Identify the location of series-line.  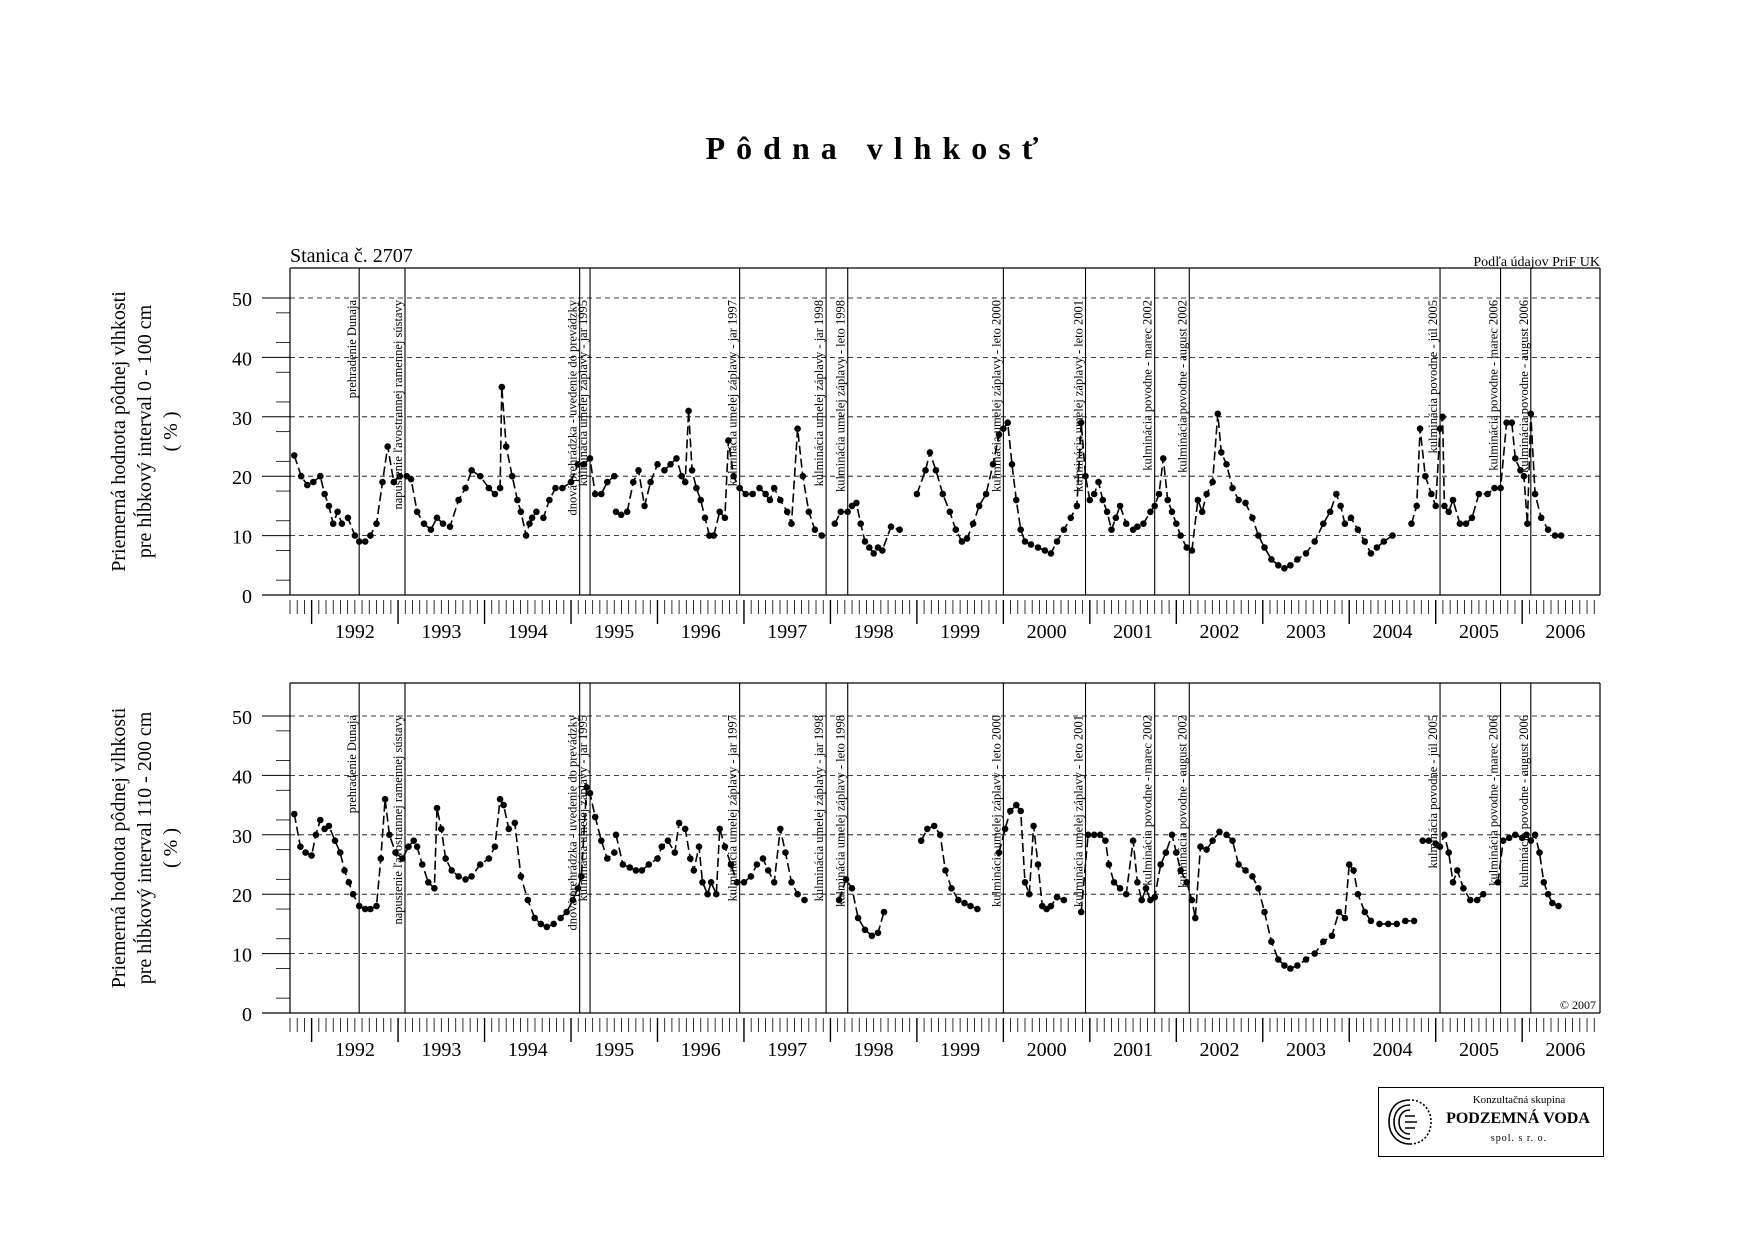
(1247, 900).